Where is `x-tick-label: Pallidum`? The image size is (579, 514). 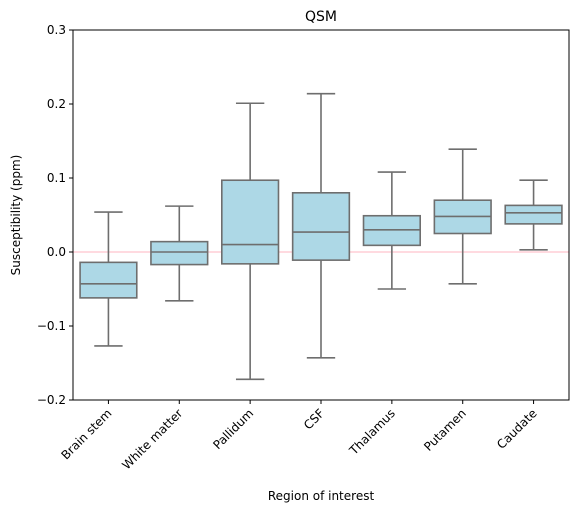
x-tick-label: Pallidum is located at coordinates (233, 429).